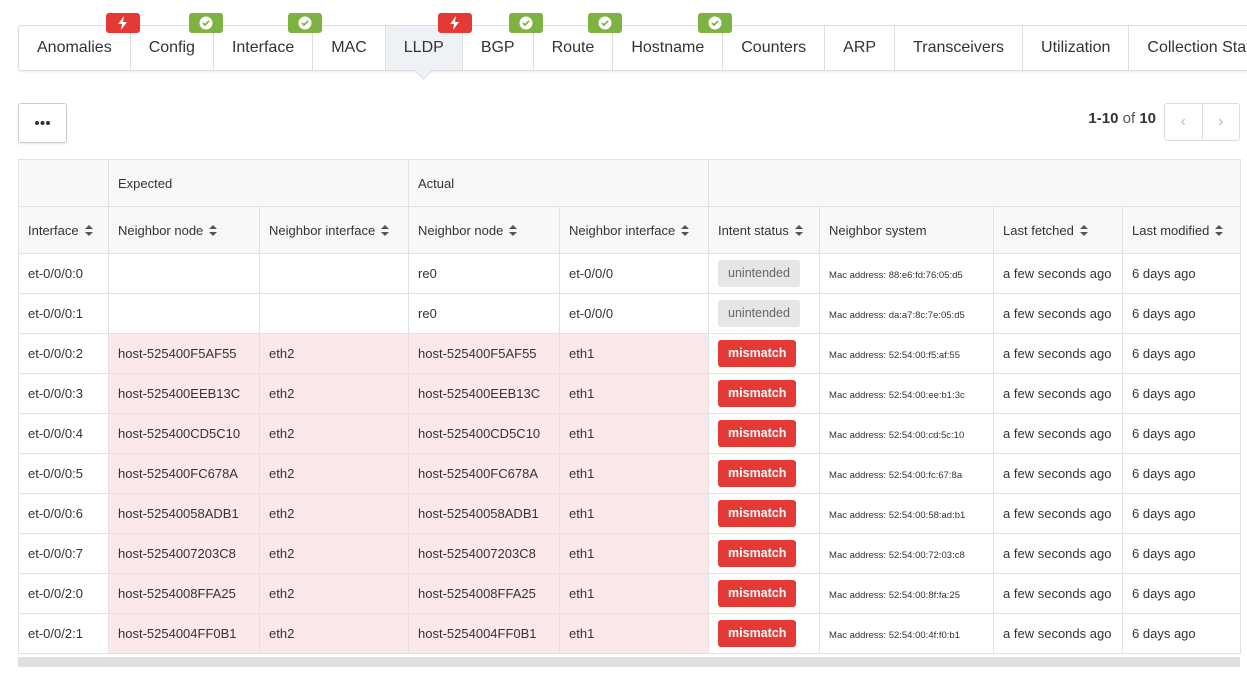 This screenshot has height=682, width=1247. I want to click on tab: Anomalies, so click(75, 48).